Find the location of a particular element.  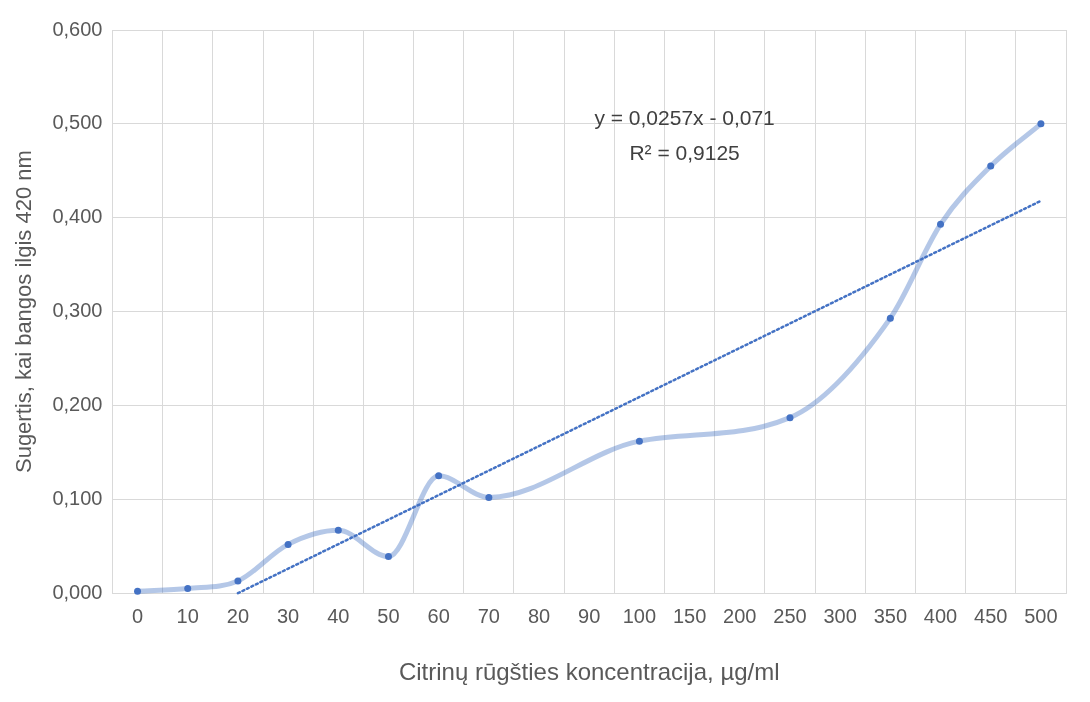

x-tick-label: 10 is located at coordinates (187, 615).